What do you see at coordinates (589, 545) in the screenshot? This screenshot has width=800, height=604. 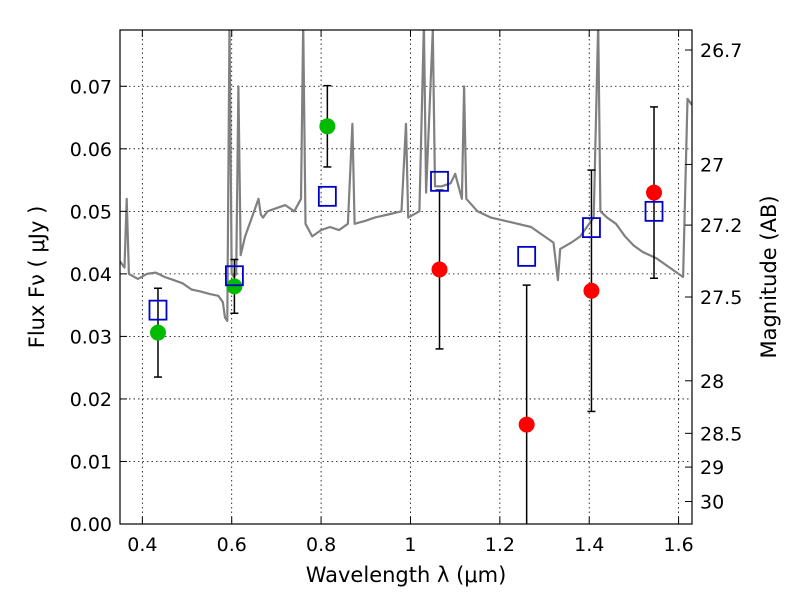 I see `x-tick-label: 1.4` at bounding box center [589, 545].